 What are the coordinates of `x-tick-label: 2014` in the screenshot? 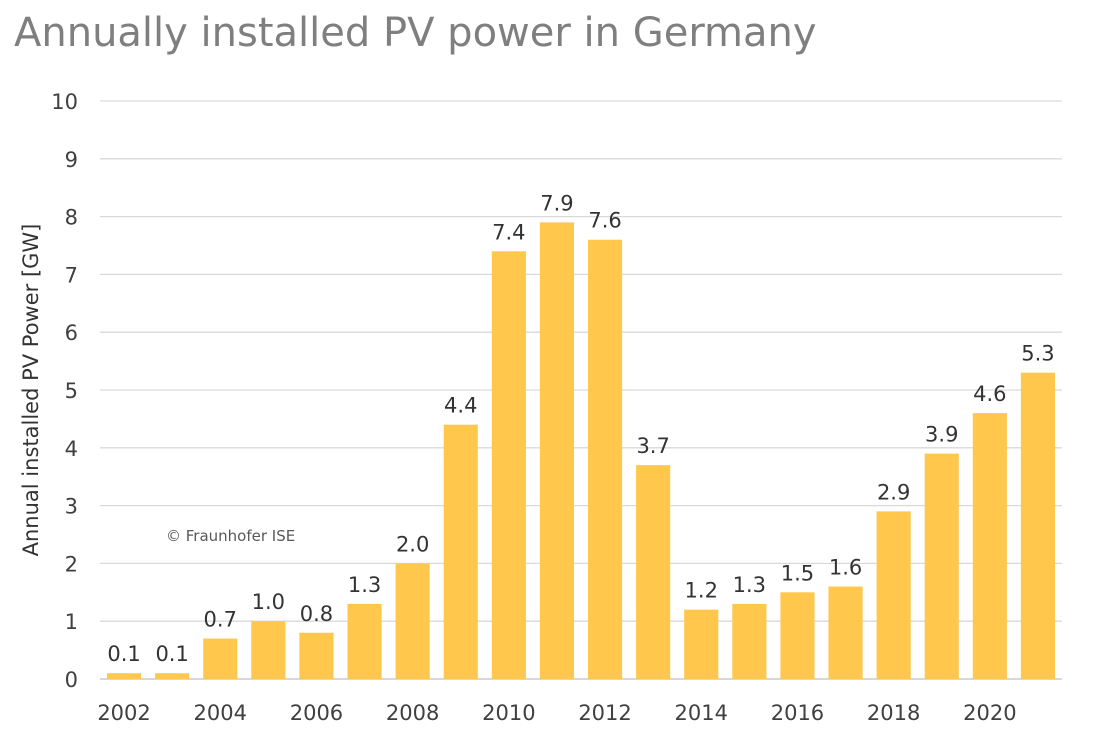 It's located at (701, 713).